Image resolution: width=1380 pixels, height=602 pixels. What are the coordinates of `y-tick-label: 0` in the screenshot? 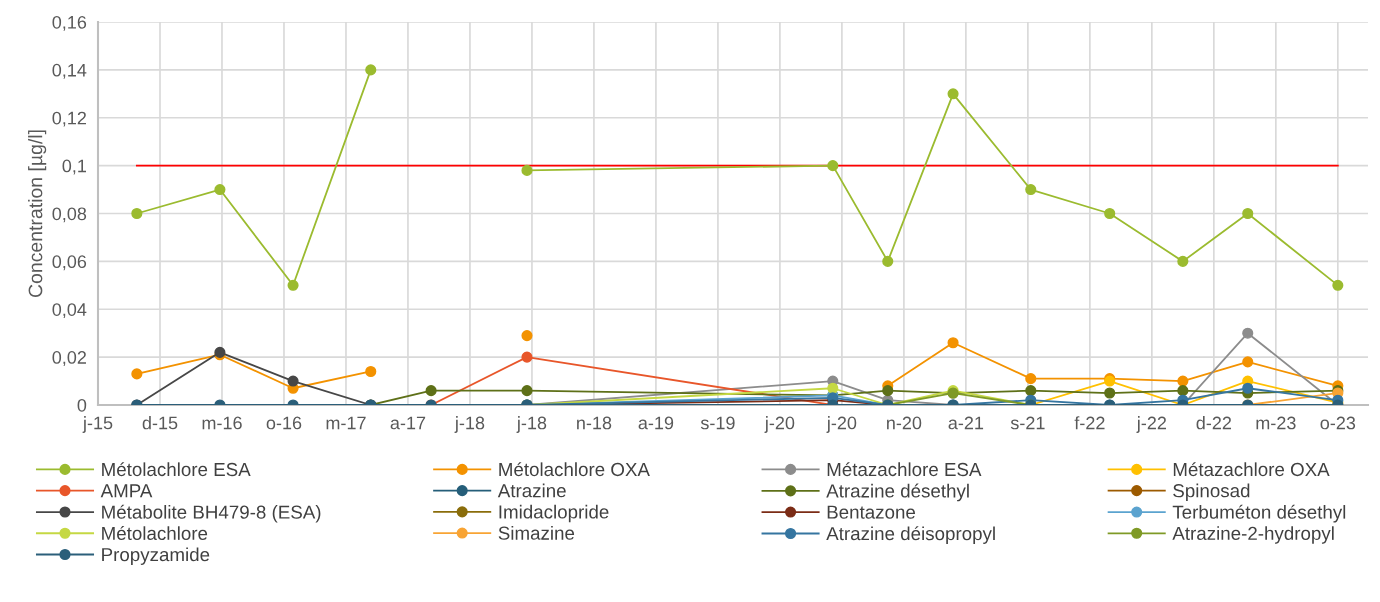 It's located at (82, 405).